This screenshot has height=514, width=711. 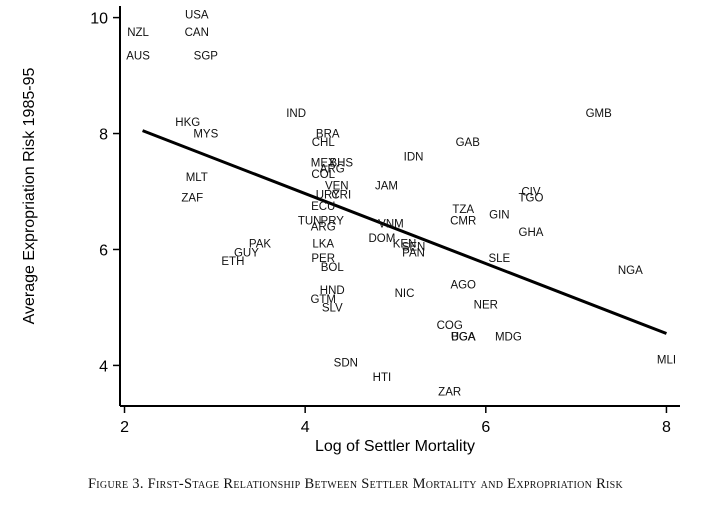 What do you see at coordinates (197, 33) in the screenshot?
I see `point-label-can: CAN` at bounding box center [197, 33].